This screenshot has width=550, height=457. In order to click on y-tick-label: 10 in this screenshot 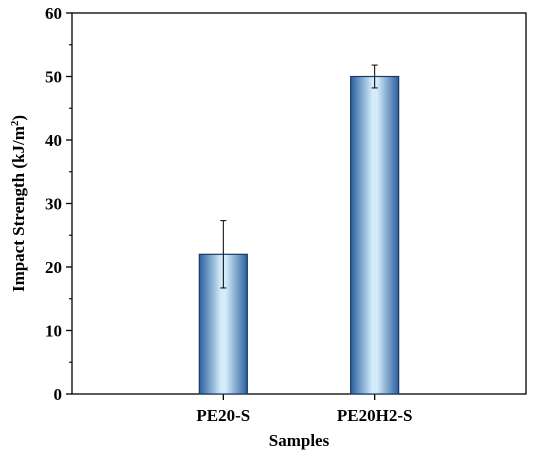, I will do `click(53, 331)`.